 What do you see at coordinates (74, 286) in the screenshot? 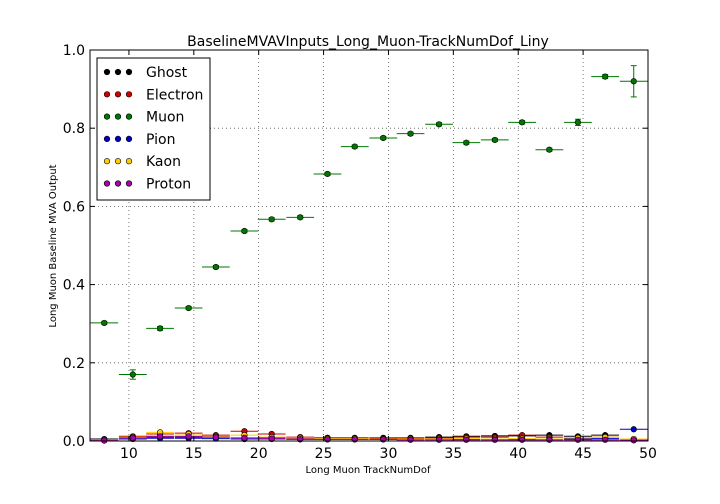
I see `y-tick-label: 0.4` at bounding box center [74, 286].